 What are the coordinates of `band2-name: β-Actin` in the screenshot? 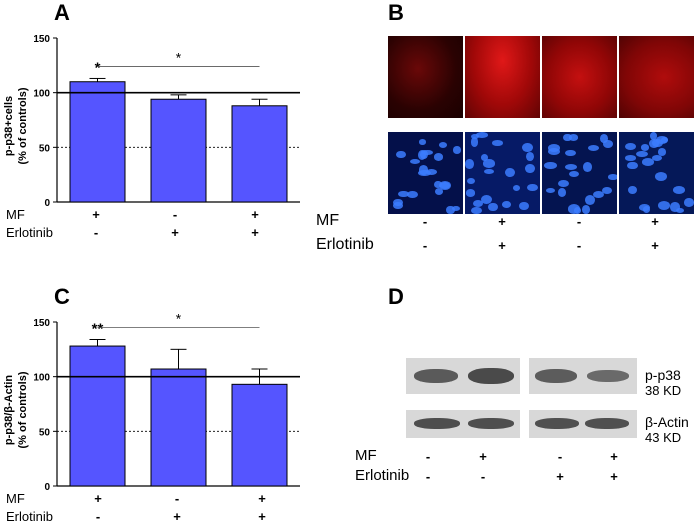 It's located at (667, 422).